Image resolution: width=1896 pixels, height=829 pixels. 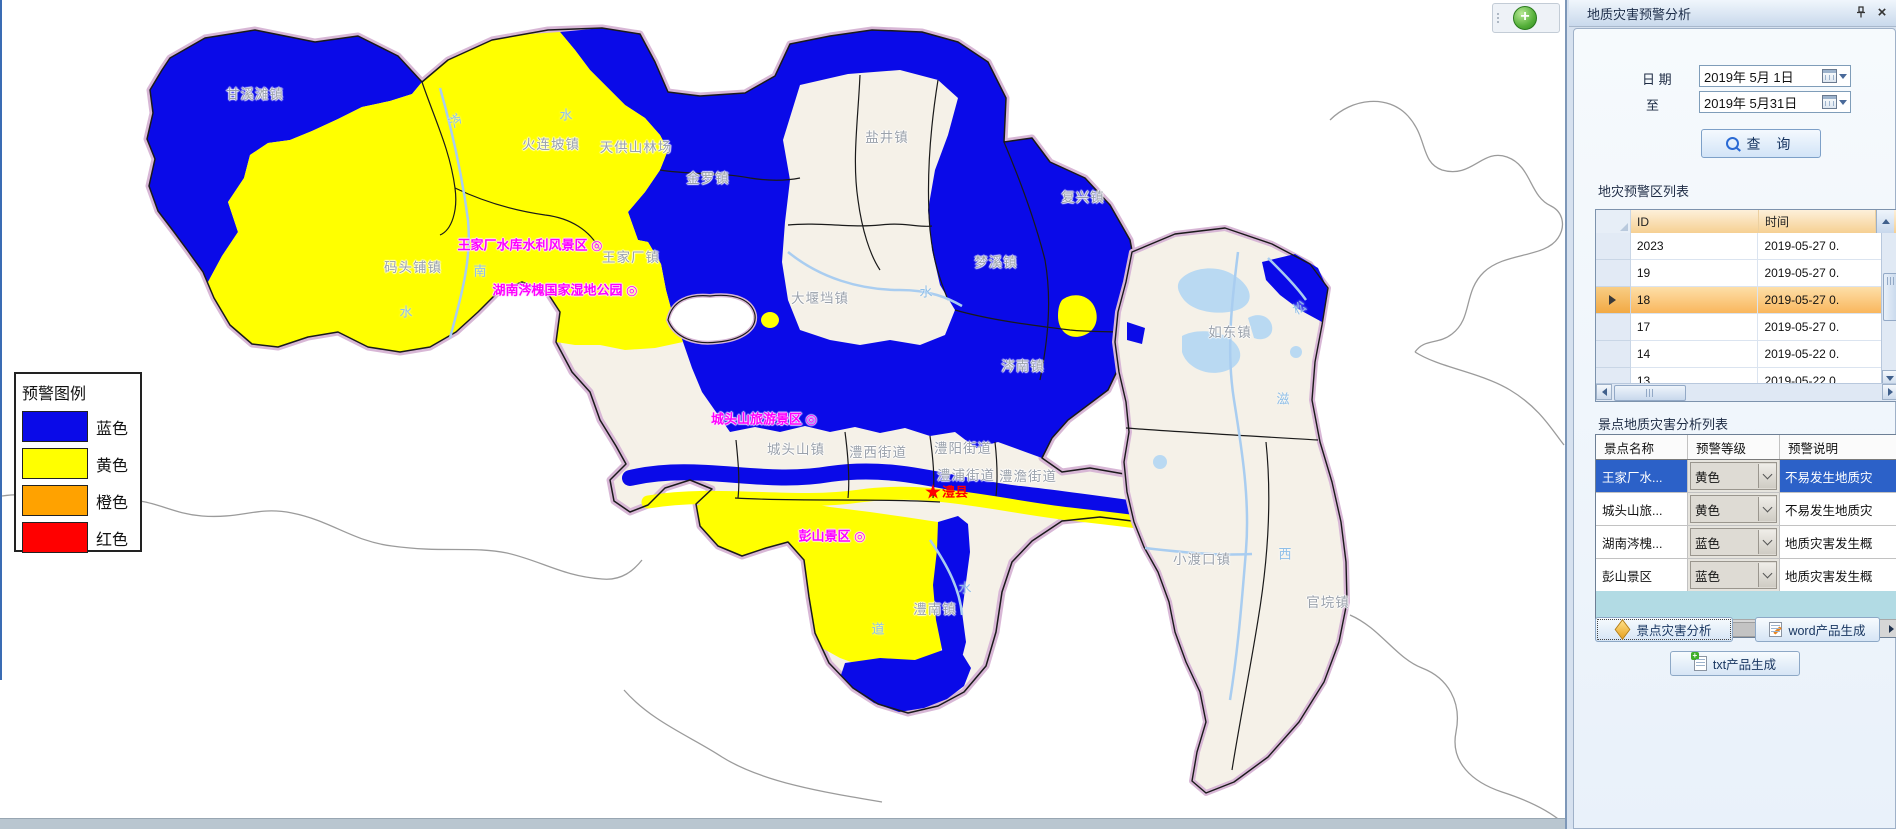 I want to click on legend-item: 红色, so click(x=81, y=537).